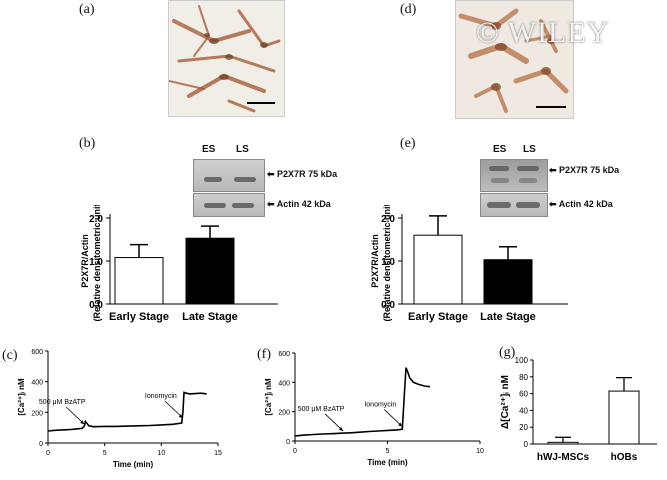 This screenshot has height=480, width=667. I want to click on y-tick-label: 60, so click(523, 394).